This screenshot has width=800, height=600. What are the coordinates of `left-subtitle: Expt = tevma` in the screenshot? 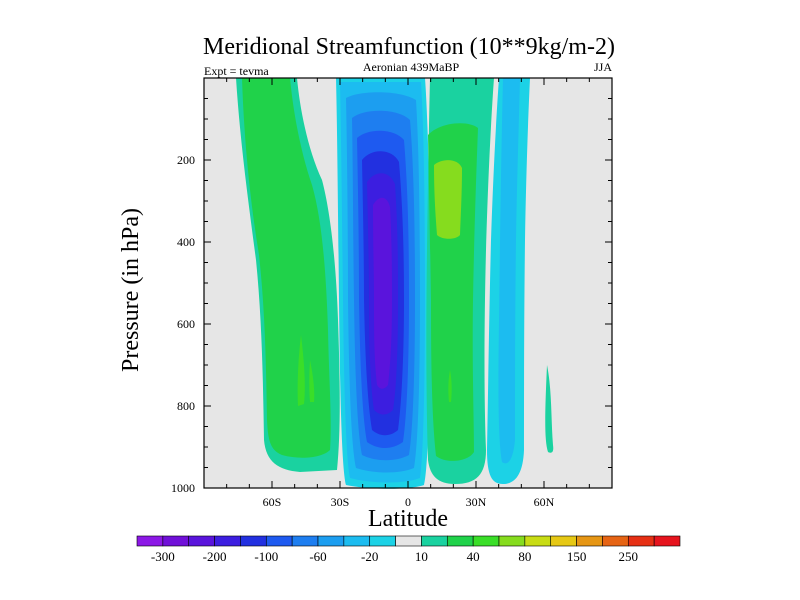 It's located at (236, 71).